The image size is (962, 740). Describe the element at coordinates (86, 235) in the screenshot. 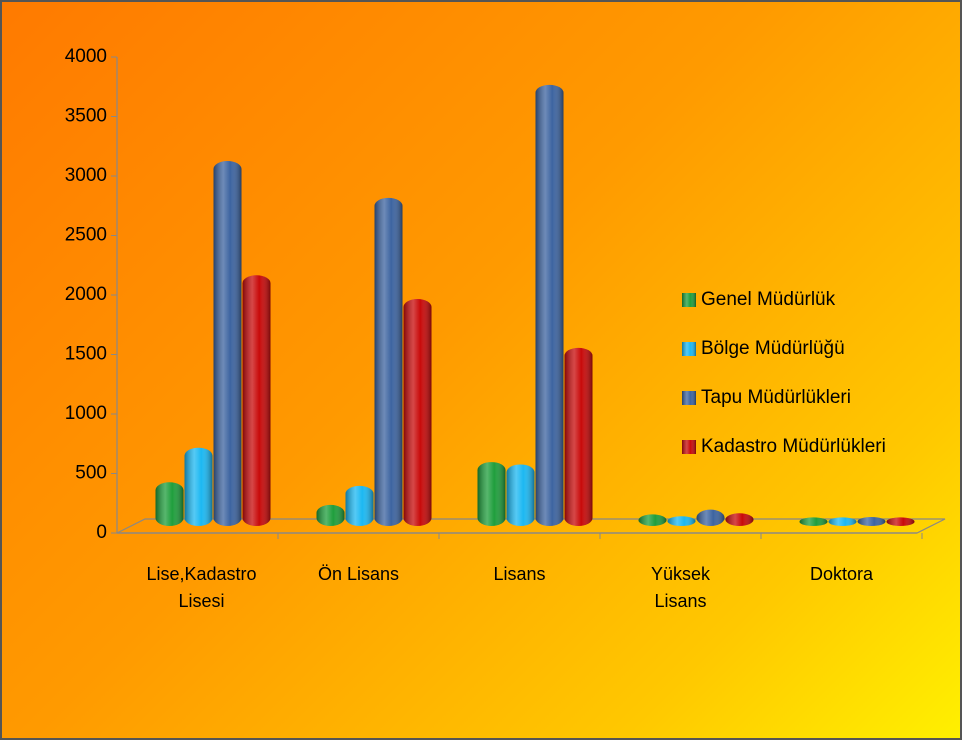

I see `y-tick-label: 2500` at that location.